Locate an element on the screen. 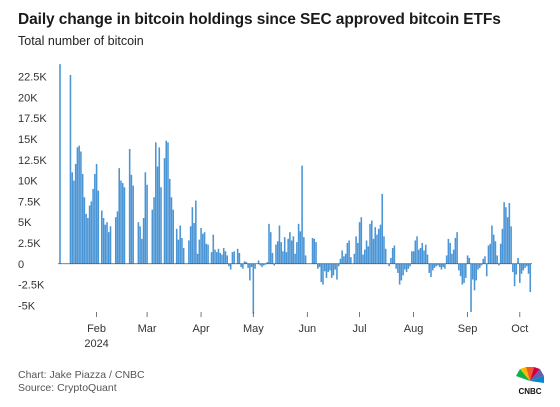 The height and width of the screenshot is (407, 560). x-tick-label: Aug is located at coordinates (414, 329).